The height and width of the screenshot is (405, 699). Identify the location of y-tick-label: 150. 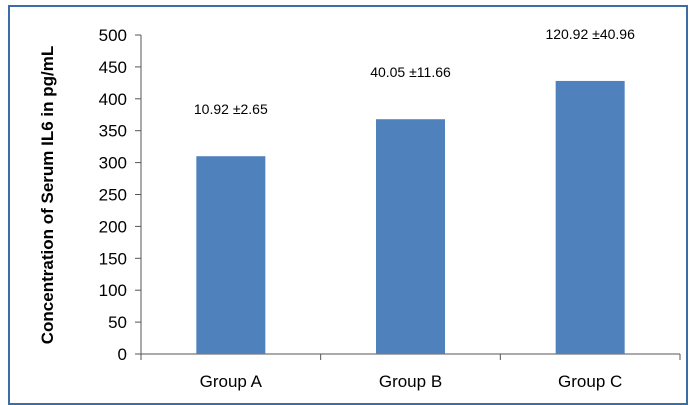
(113, 258).